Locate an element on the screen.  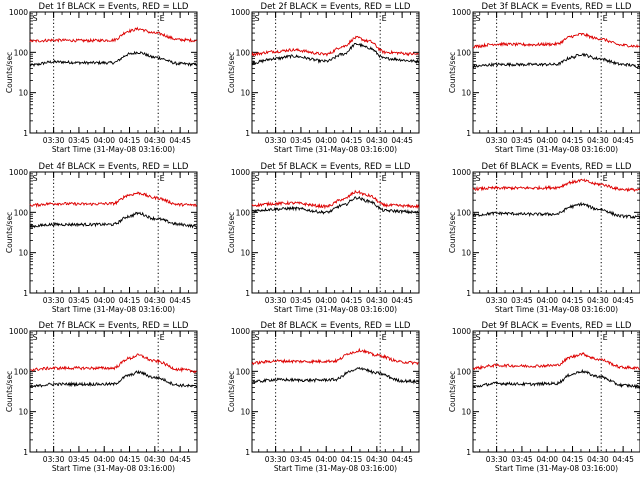
chart-title: Det 4f BLACK = Events, RED = LLD is located at coordinates (114, 167).